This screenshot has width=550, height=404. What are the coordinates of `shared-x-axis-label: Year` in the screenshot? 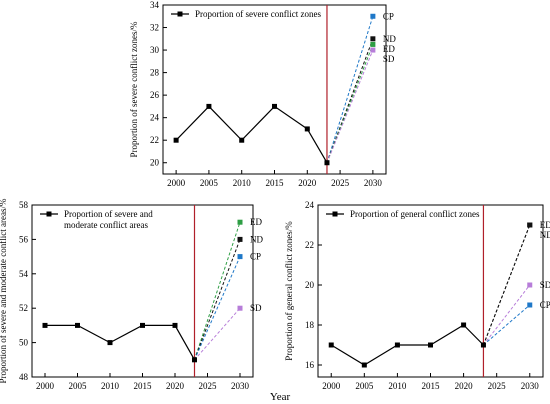 It's located at (280, 397).